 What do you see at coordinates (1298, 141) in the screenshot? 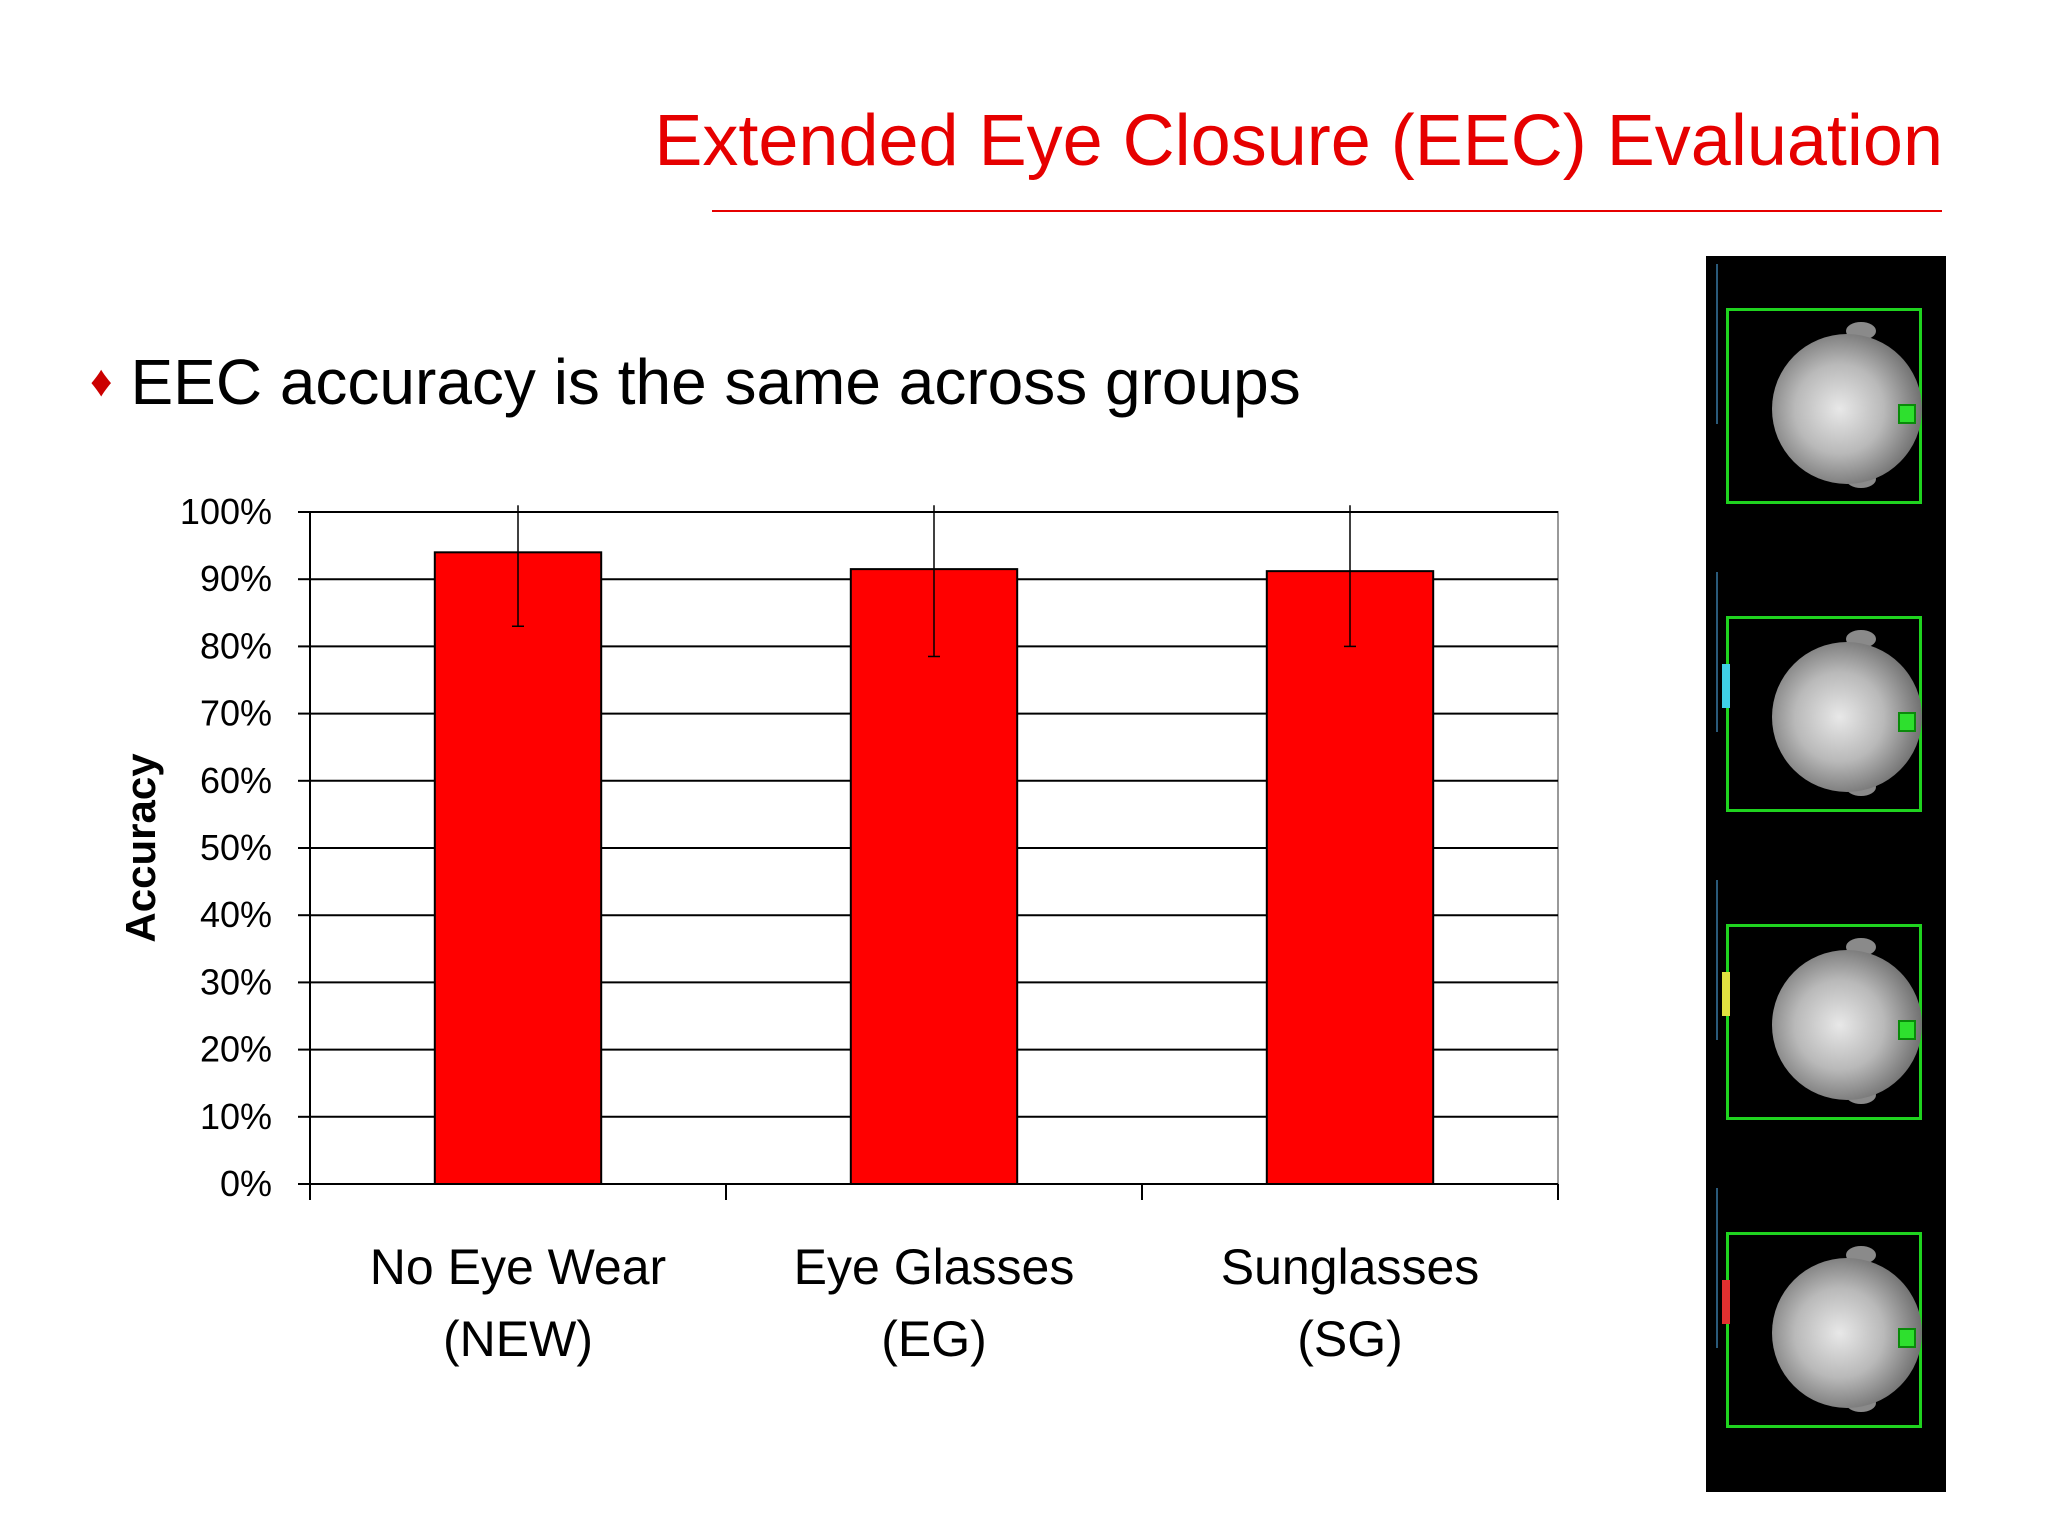
I see `slide-title: Extended Eye Closure (EEC) Evaluation` at bounding box center [1298, 141].